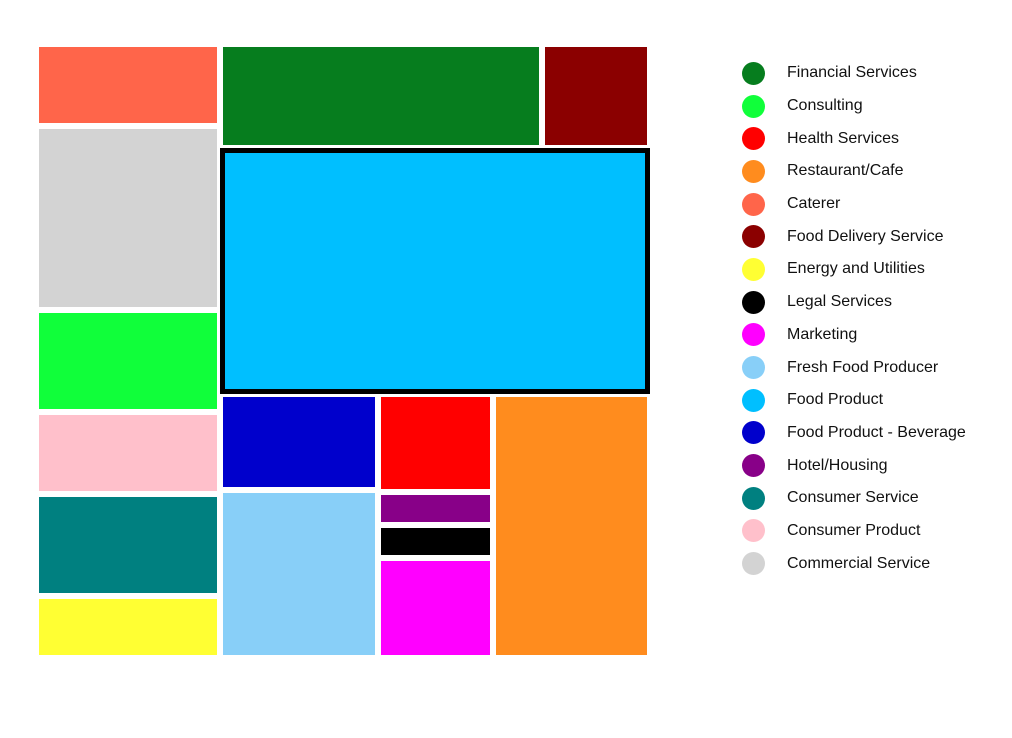 Image resolution: width=1012 pixels, height=738 pixels. Describe the element at coordinates (865, 236) in the screenshot. I see `legend-label: Food Delivery Service` at that location.